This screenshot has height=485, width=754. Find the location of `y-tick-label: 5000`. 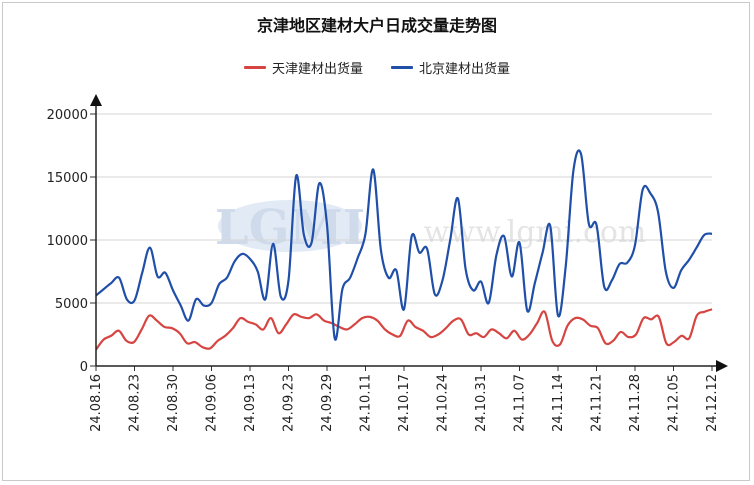

y-tick-label: 5000 is located at coordinates (71, 304).